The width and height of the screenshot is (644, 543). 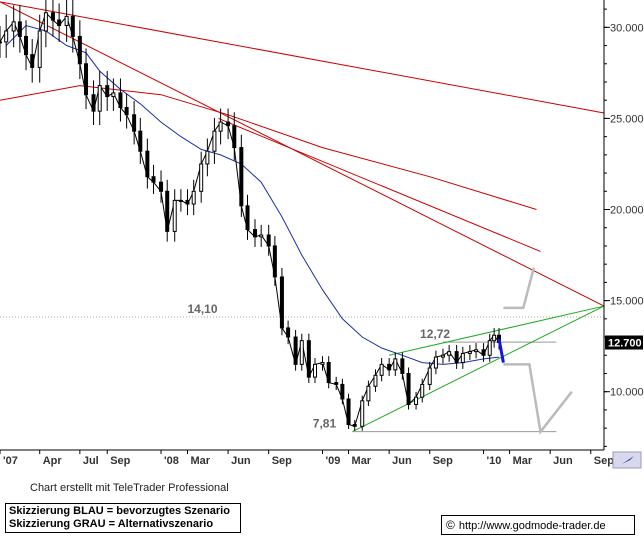 I want to click on y-tick-label: 10.000, so click(x=627, y=393).